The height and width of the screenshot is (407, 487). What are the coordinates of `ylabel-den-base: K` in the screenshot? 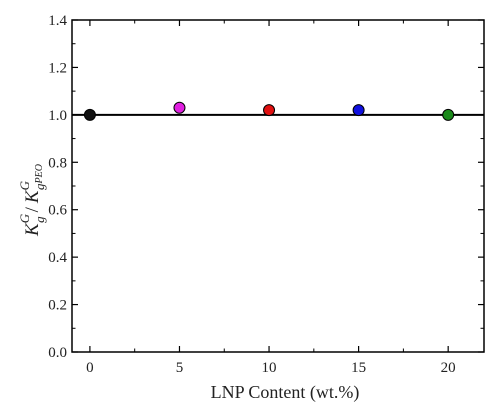 It's located at (32, 196).